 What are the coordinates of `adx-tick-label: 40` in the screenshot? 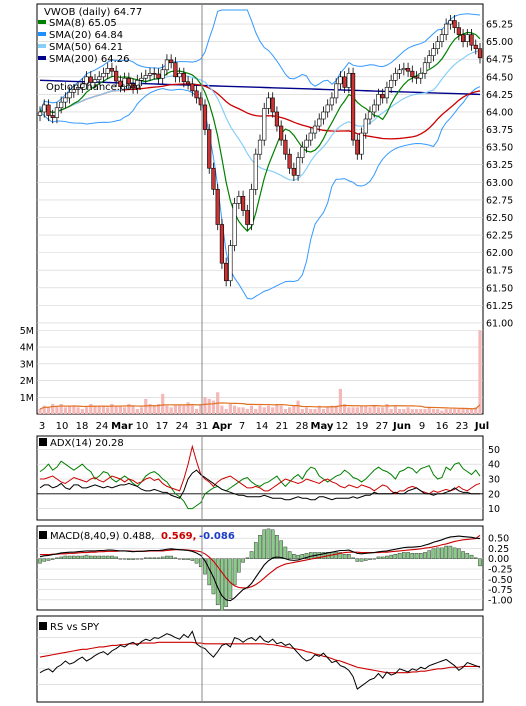 It's located at (494, 465).